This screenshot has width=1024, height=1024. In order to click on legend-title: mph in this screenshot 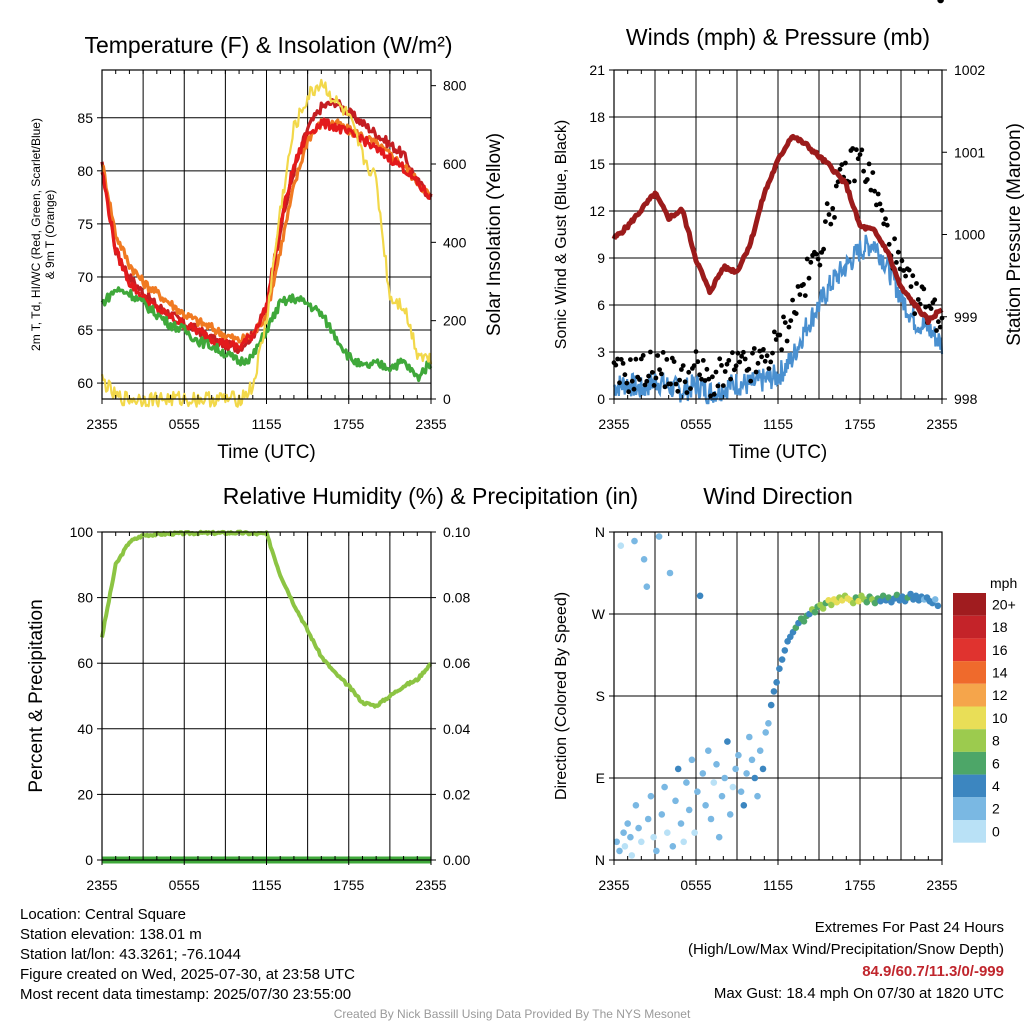, I will do `click(1003, 583)`.